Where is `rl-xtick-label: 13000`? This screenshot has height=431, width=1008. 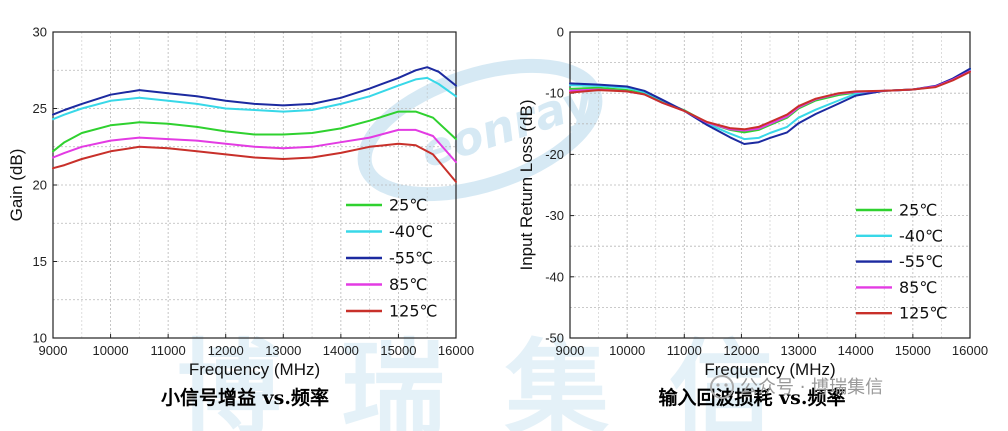 rl-xtick-label: 13000 is located at coordinates (798, 350).